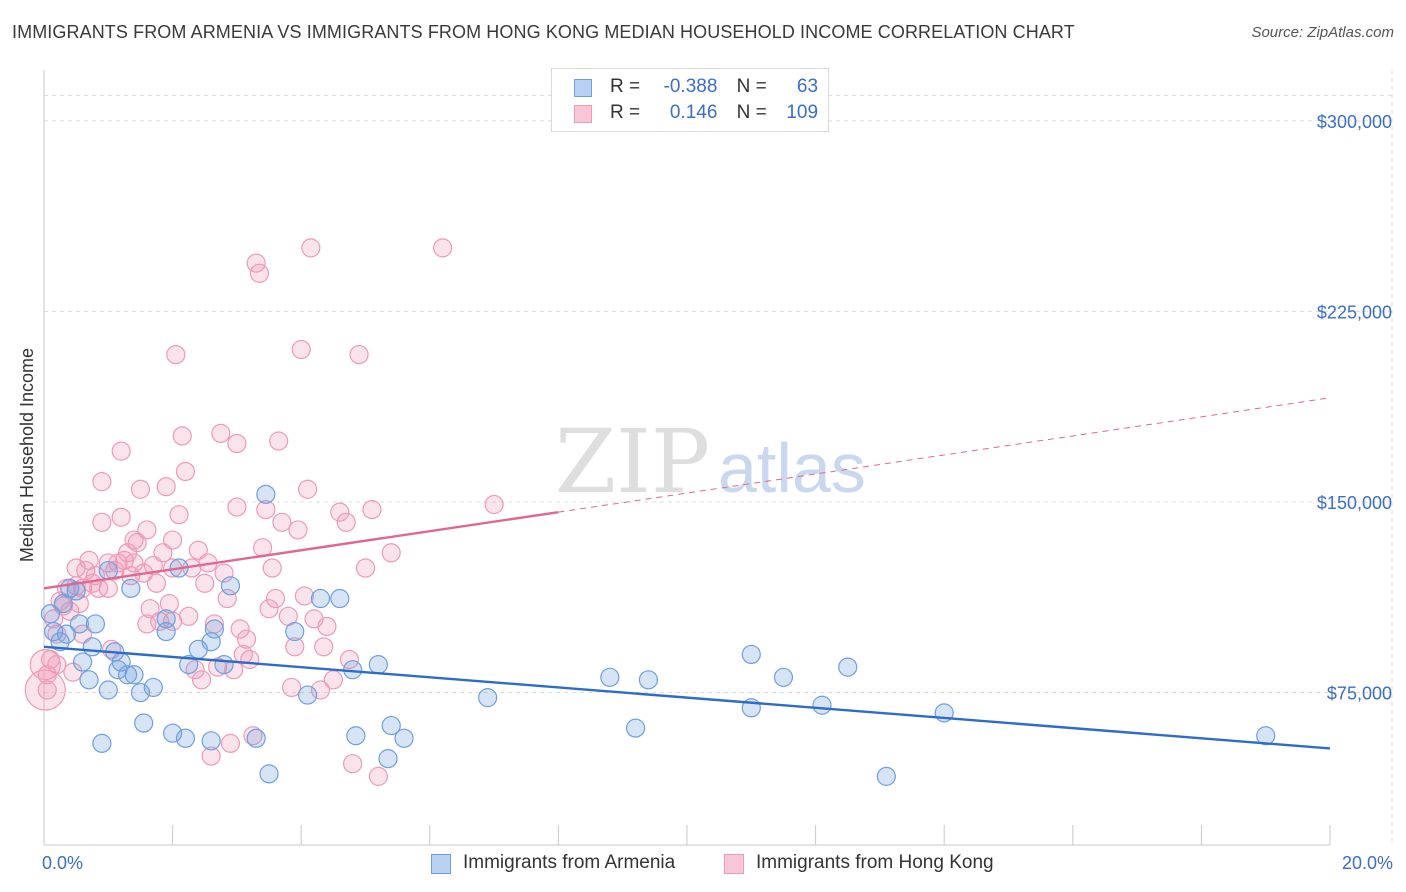 The image size is (1406, 892). What do you see at coordinates (875, 862) in the screenshot?
I see `bottom-legend-label-hongkong: Immigrants from Hong Kong` at bounding box center [875, 862].